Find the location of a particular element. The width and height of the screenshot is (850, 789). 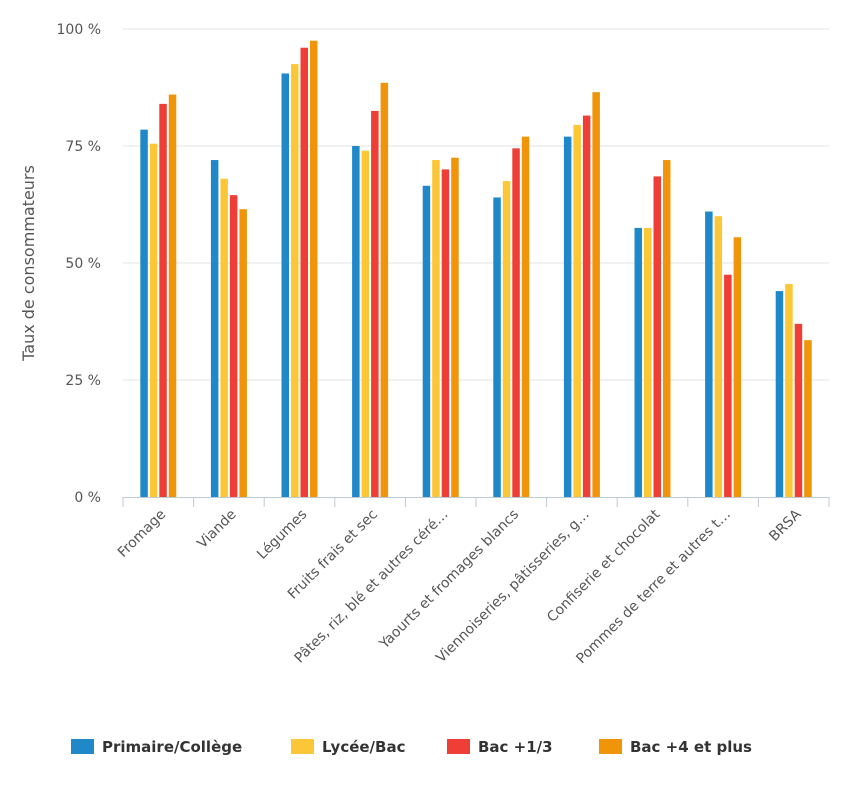

category-label: Confiserie et chocolat is located at coordinates (604, 566).